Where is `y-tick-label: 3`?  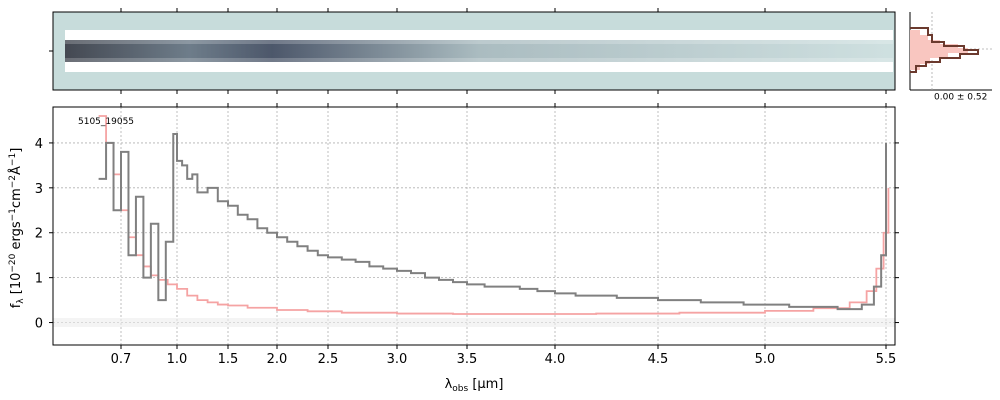
y-tick-label: 3 is located at coordinates (39, 189).